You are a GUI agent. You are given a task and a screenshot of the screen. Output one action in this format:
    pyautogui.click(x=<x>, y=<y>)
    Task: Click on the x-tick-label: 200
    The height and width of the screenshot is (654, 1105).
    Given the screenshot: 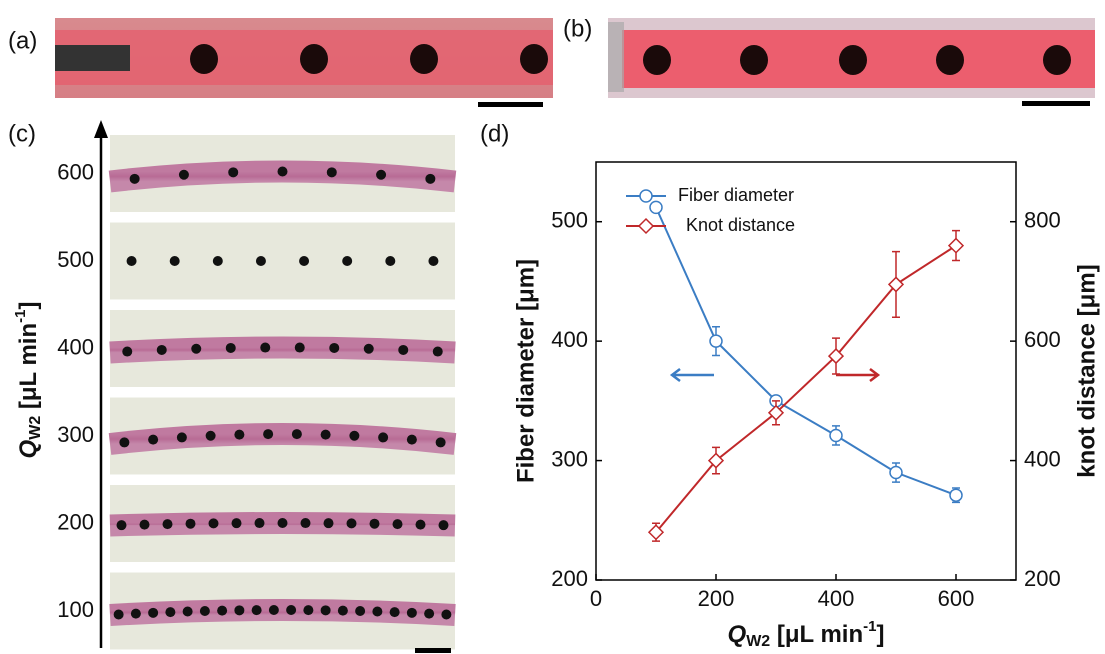 What is the action you would take?
    pyautogui.click(x=716, y=598)
    